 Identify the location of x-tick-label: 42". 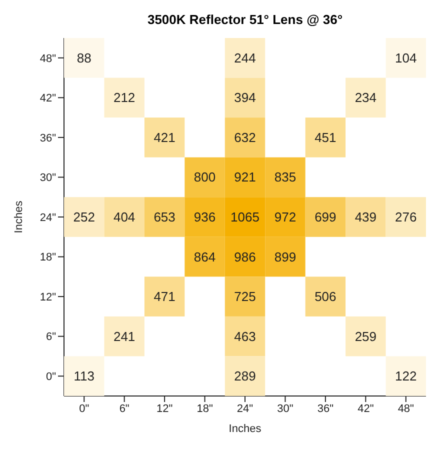
(366, 408).